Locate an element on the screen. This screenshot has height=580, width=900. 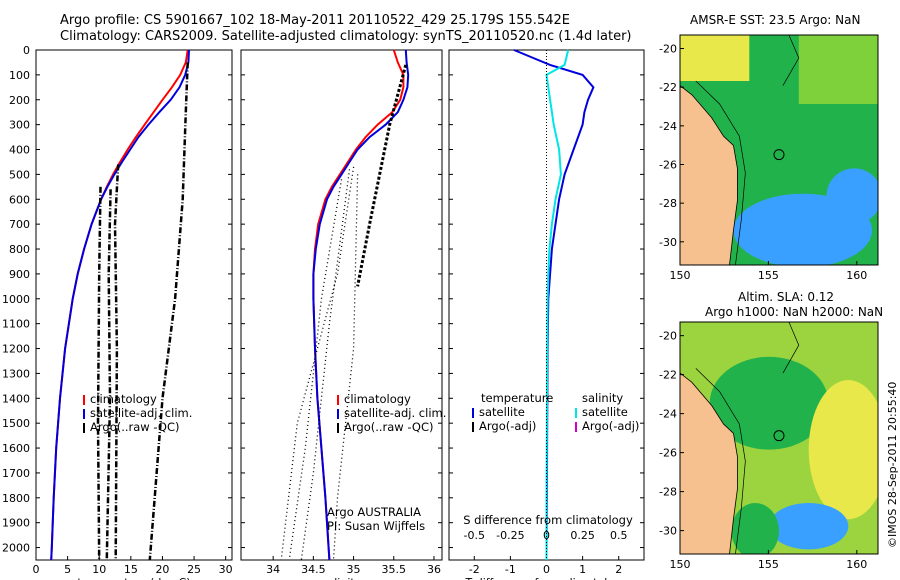
depth-tick-label: 1800 is located at coordinates (16, 498).